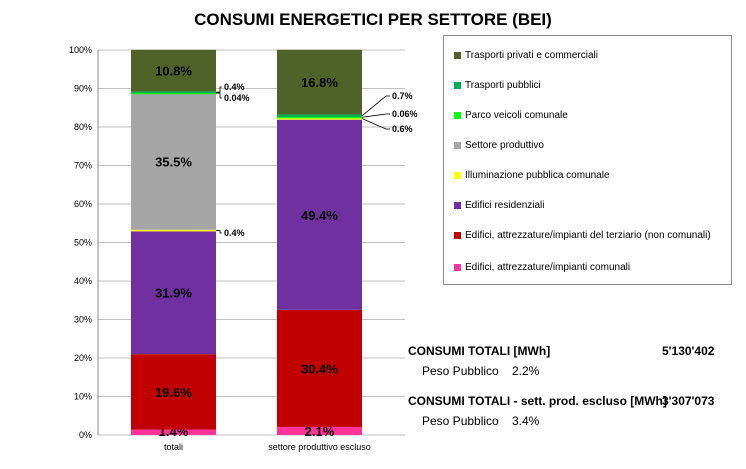 Image resolution: width=746 pixels, height=469 pixels. What do you see at coordinates (526, 371) in the screenshot?
I see `summary-peso-value-1: 2.2%` at bounding box center [526, 371].